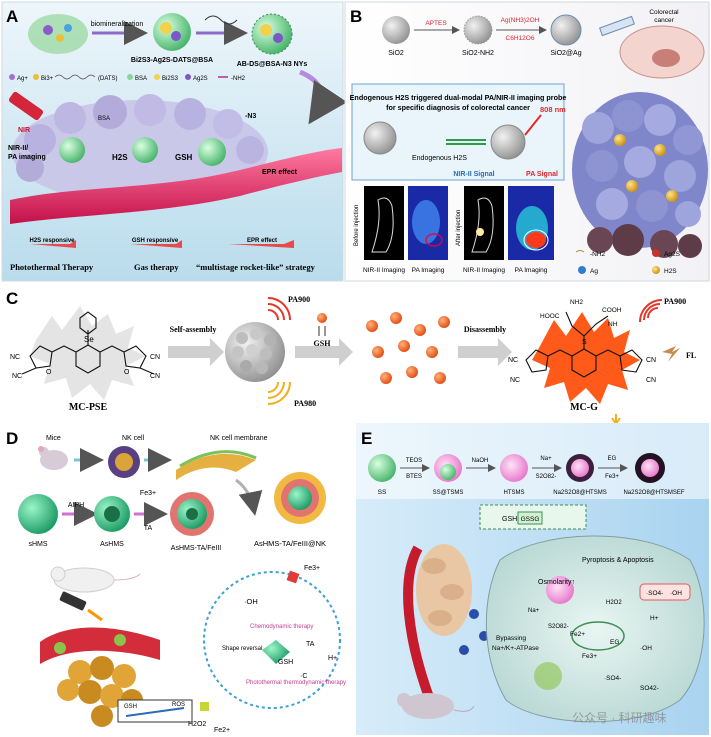  Describe the element at coordinates (222, 730) in the screenshot. I see `d-fe2-label: Fe2+` at that location.